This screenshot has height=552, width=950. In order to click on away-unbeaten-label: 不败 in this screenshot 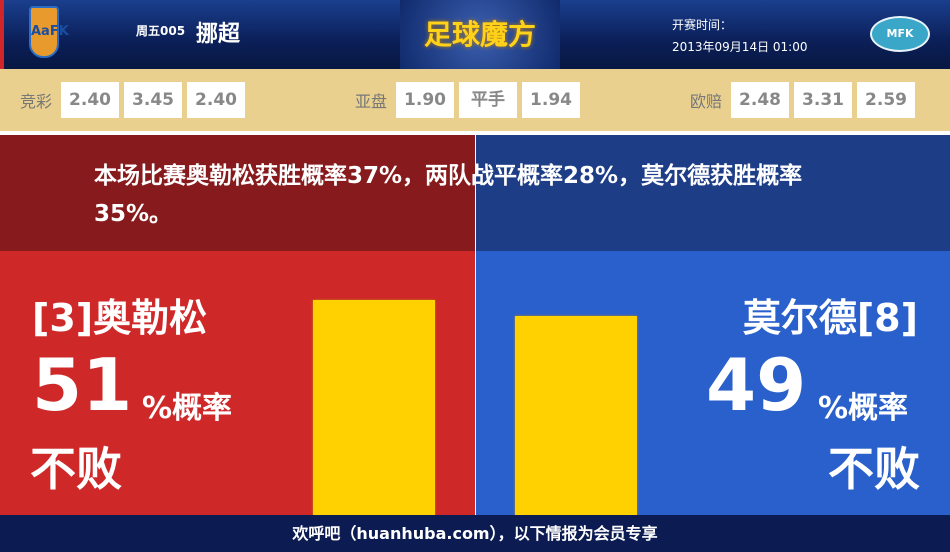, I will do `click(874, 469)`.